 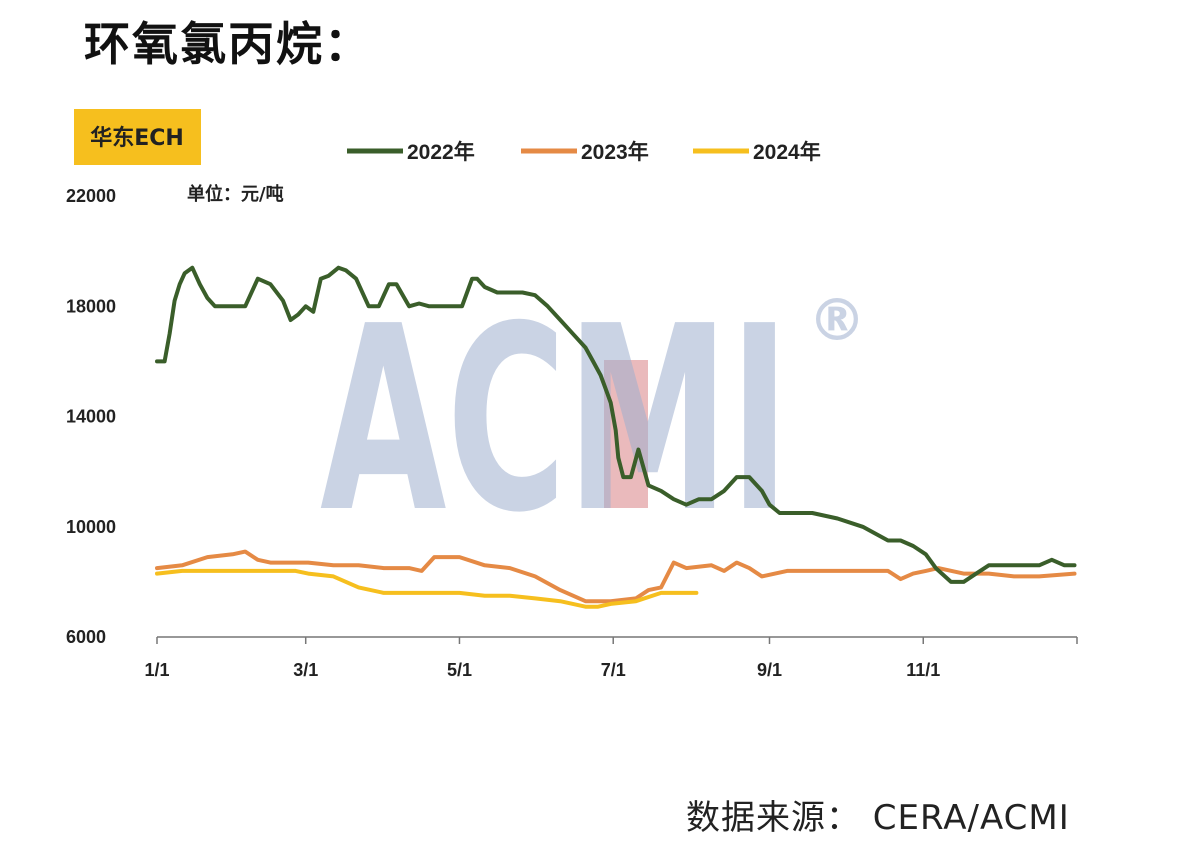 What do you see at coordinates (923, 670) in the screenshot?
I see `x-tick-label: 11/1` at bounding box center [923, 670].